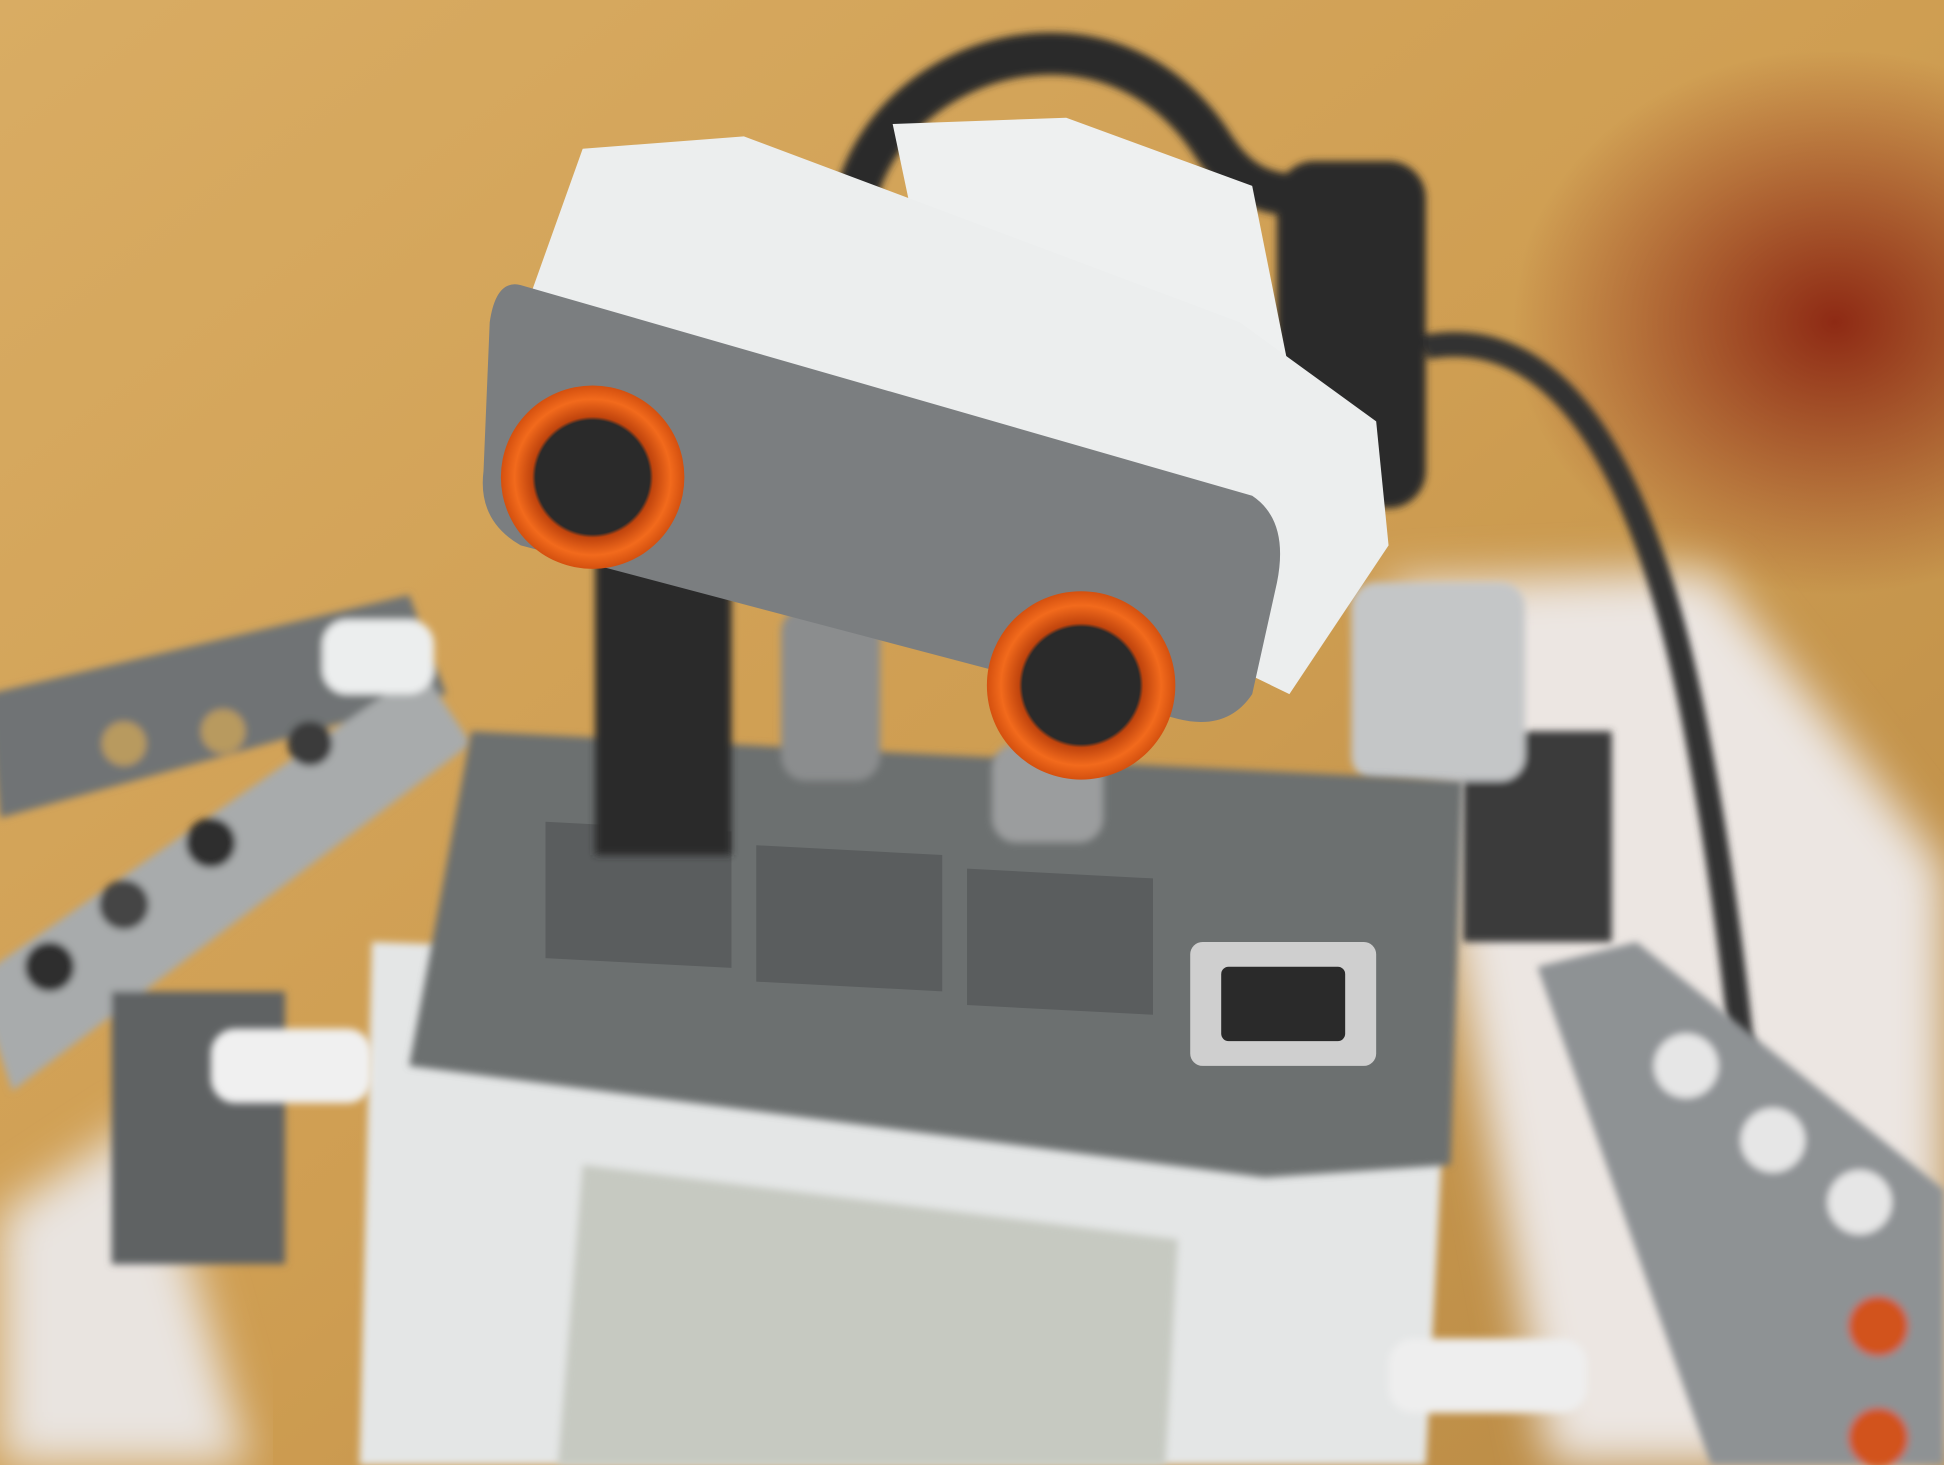  I want to click on lcd-screen, so click(867, 1315).